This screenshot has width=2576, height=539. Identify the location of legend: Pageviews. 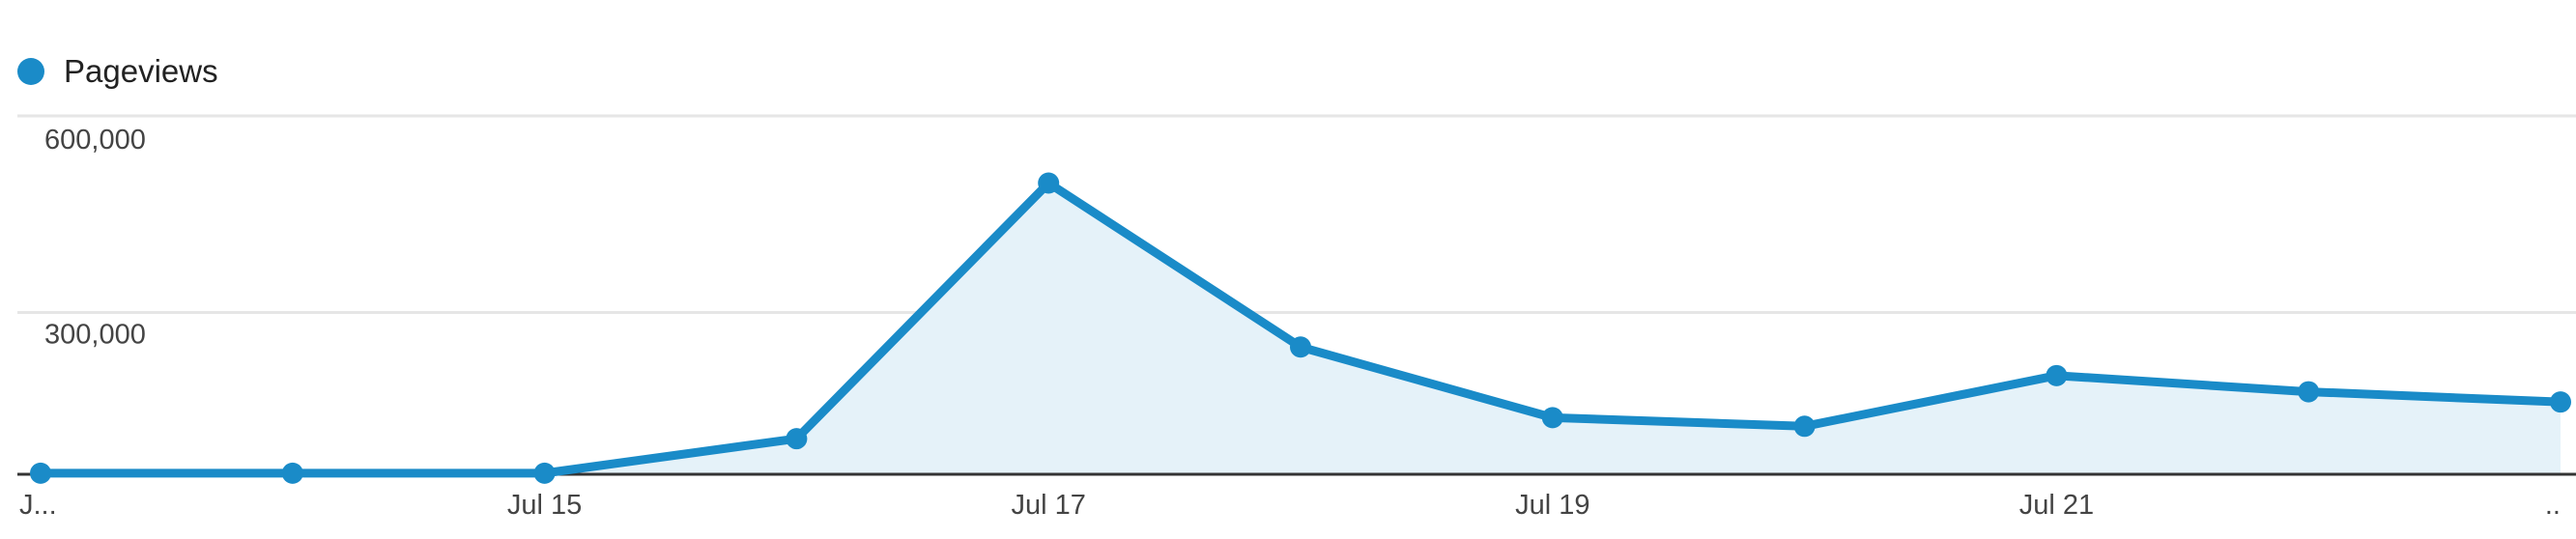
(118, 71).